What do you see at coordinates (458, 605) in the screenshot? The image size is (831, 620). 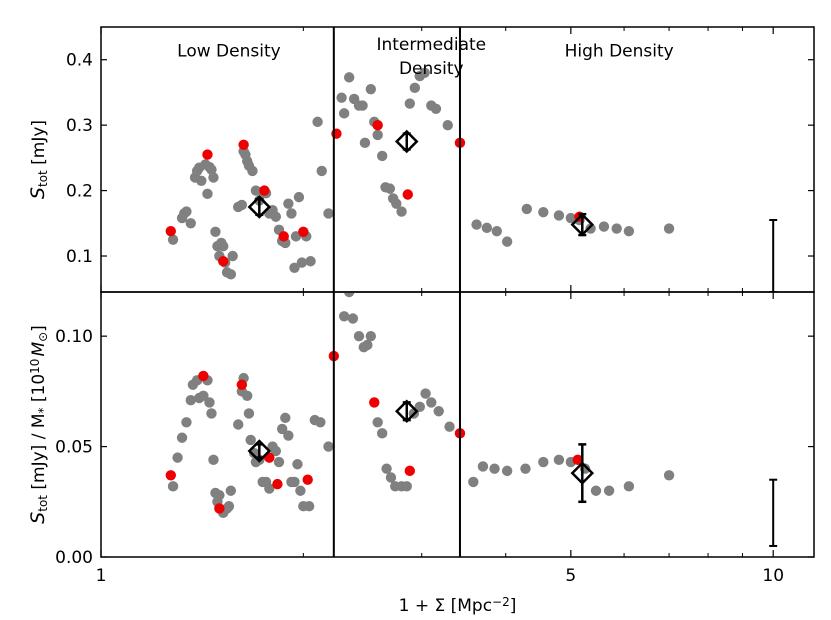 I see `x-axis-label: 1 + Σ [Mpc−2]` at bounding box center [458, 605].